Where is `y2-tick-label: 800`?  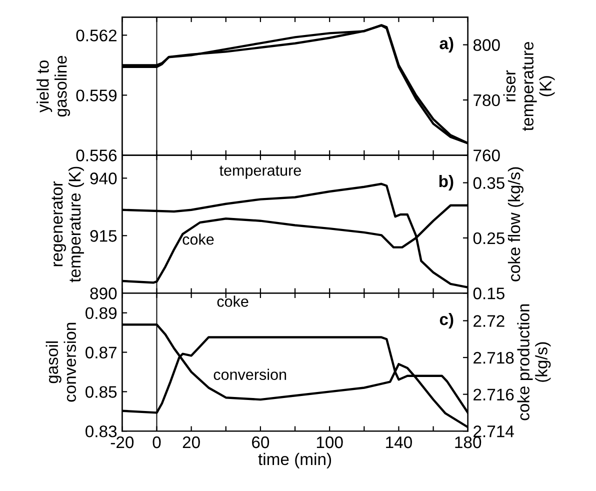 y2-tick-label: 800 is located at coordinates (486, 45).